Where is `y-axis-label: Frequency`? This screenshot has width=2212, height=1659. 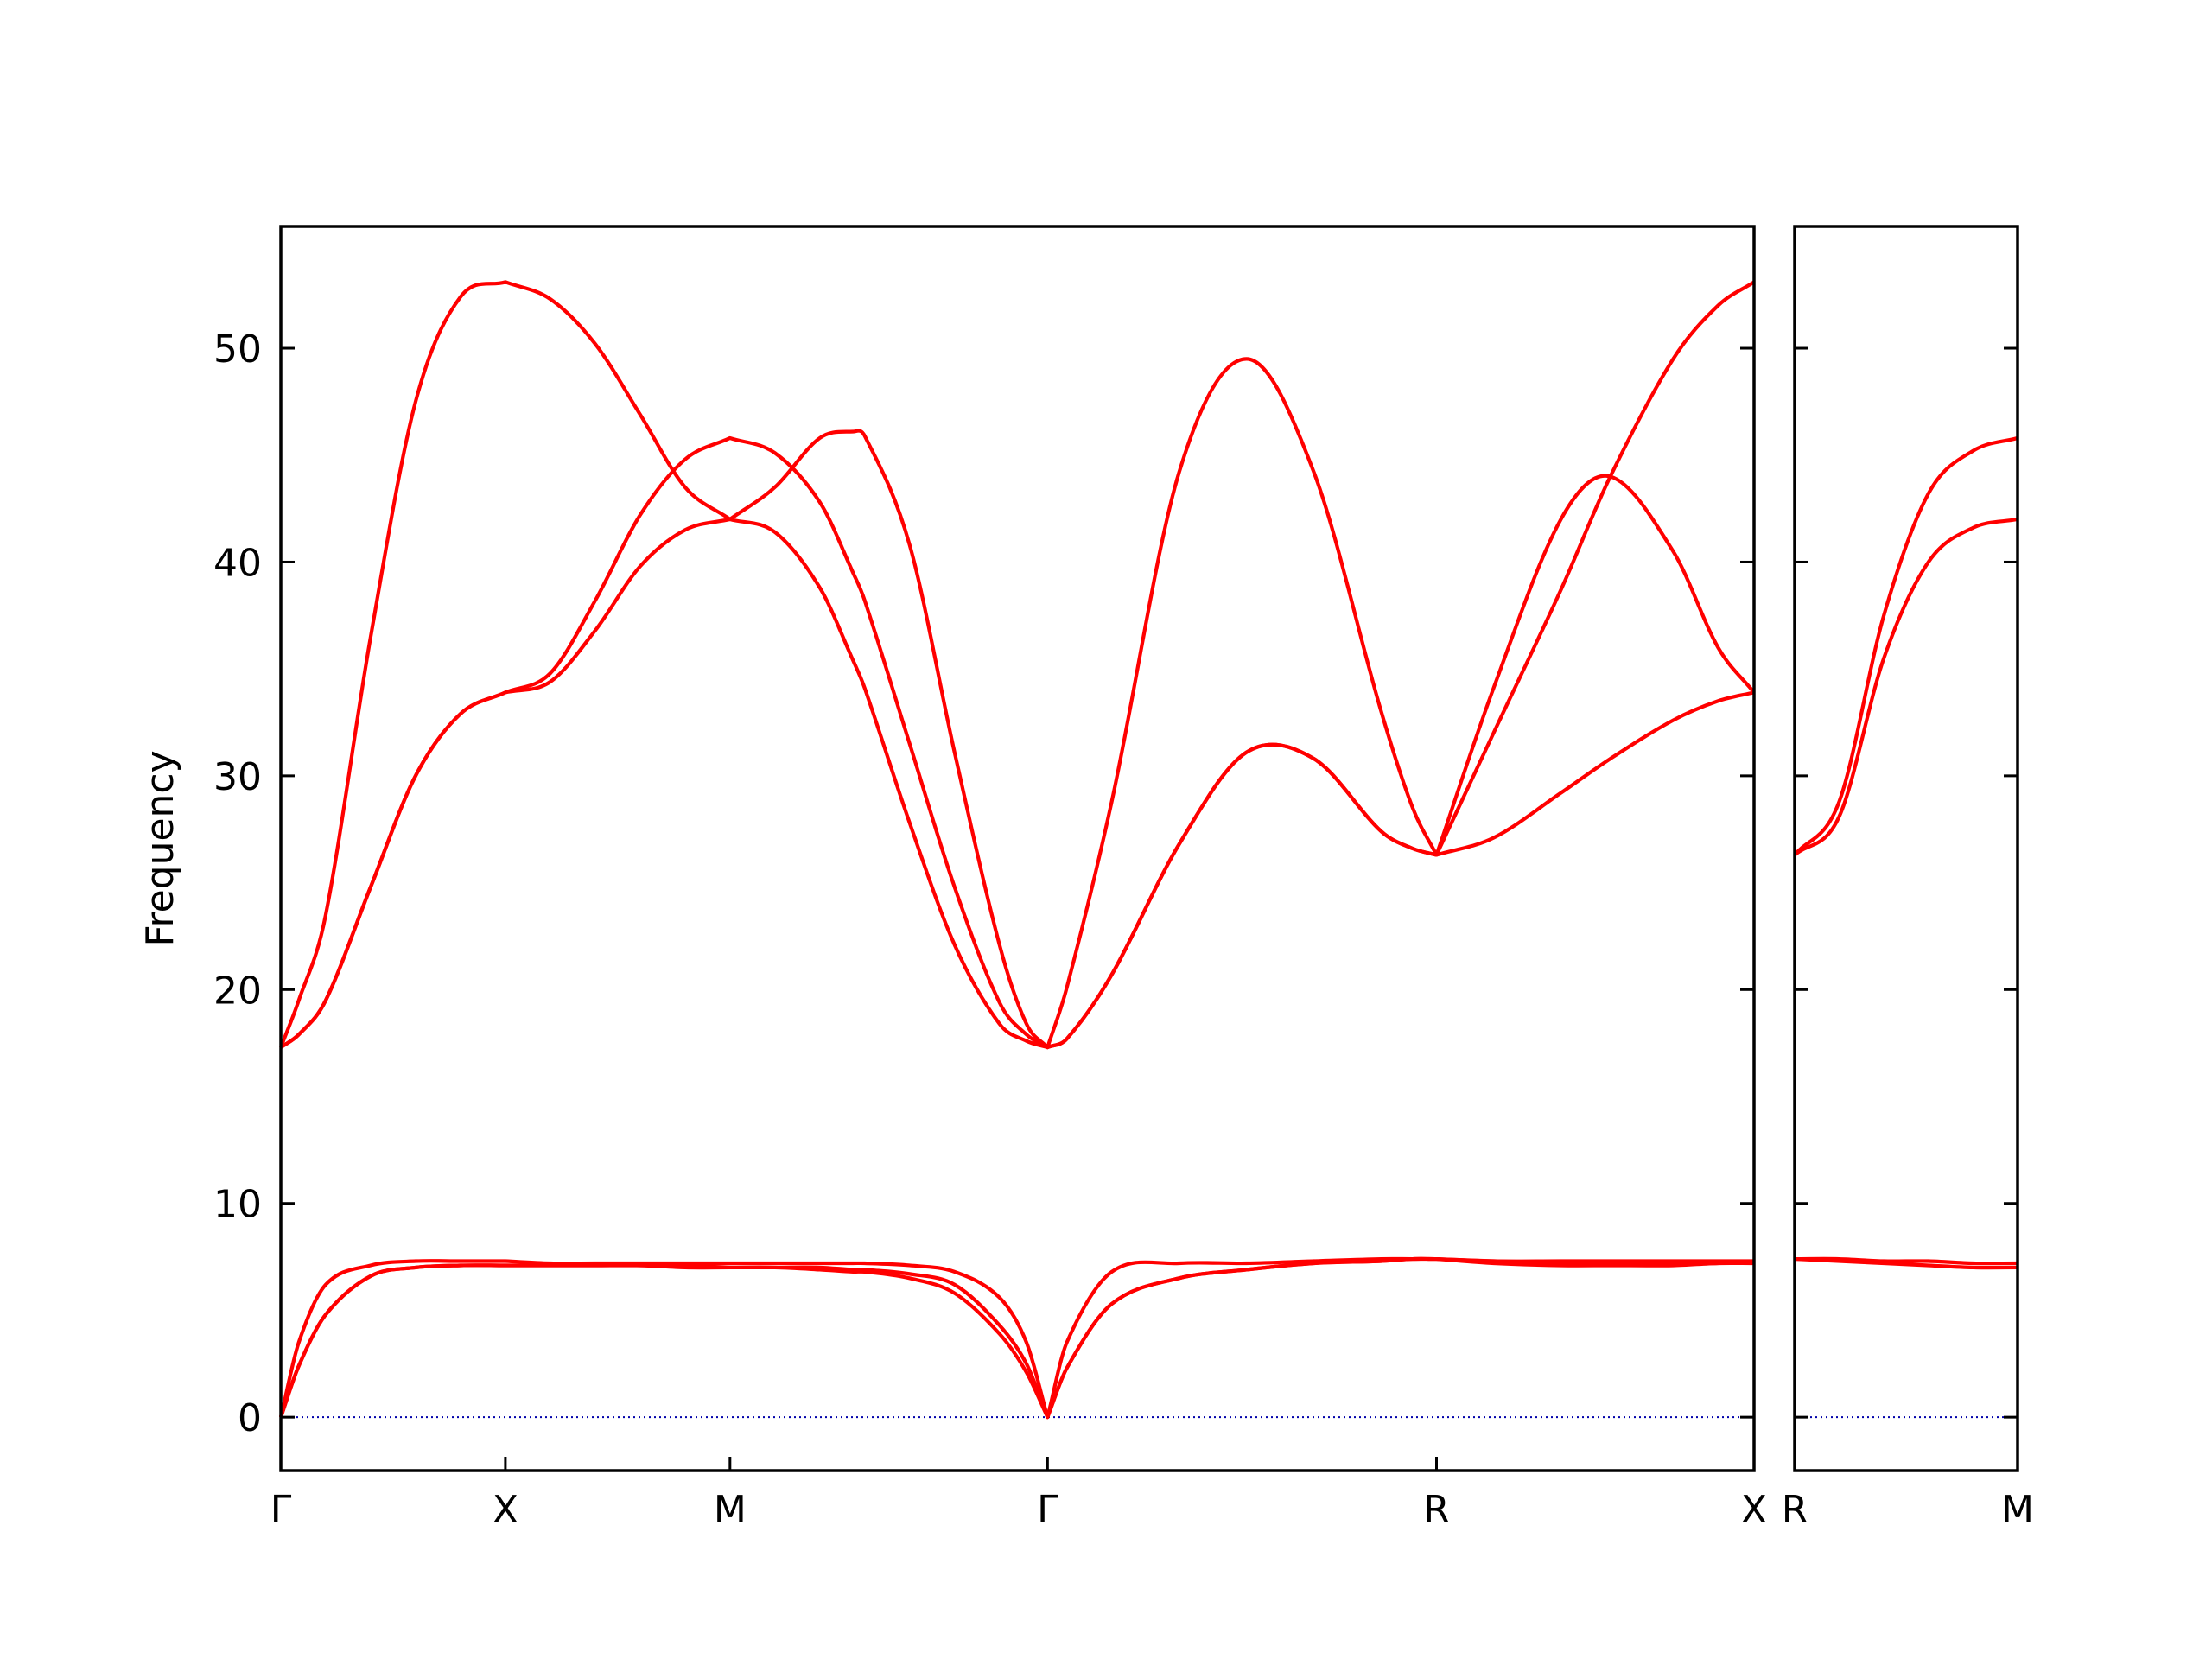
y-axis-label: Frequency is located at coordinates (160, 848).